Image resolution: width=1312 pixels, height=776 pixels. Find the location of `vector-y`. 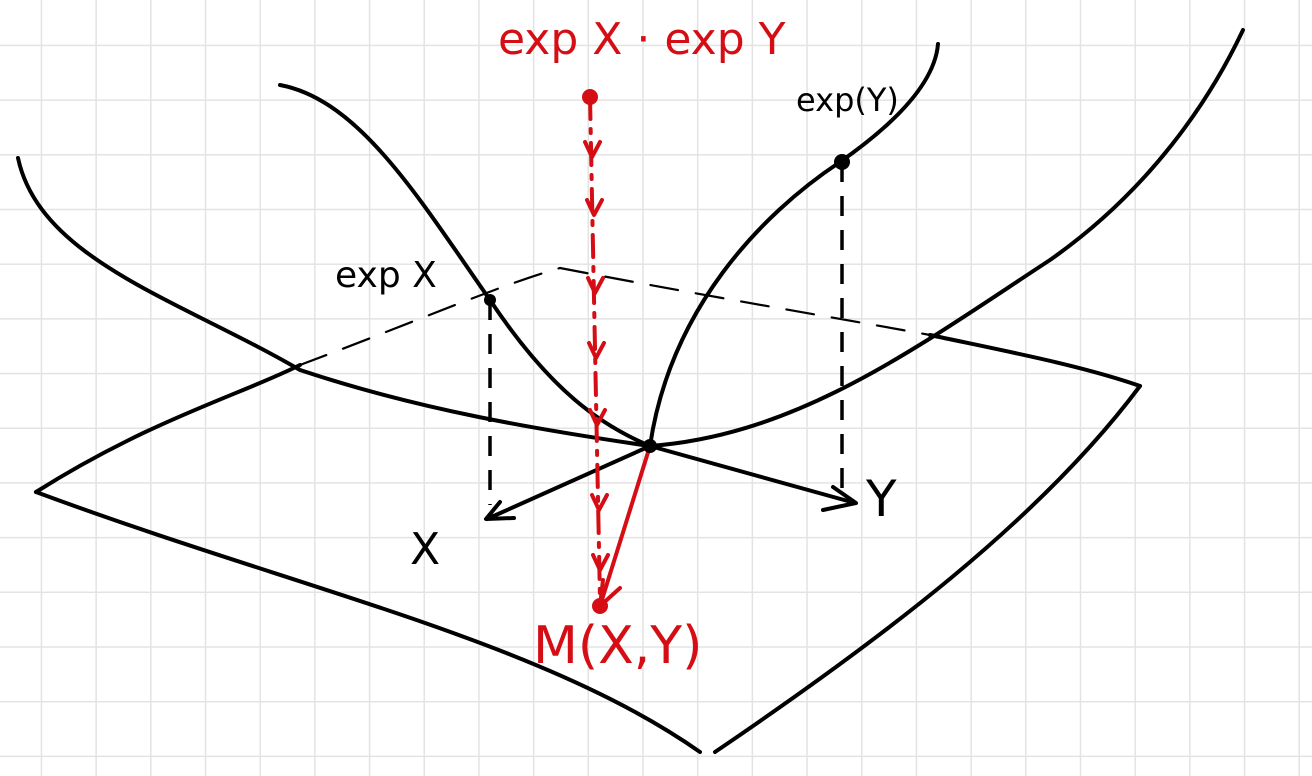

vector-y is located at coordinates (752, 474).